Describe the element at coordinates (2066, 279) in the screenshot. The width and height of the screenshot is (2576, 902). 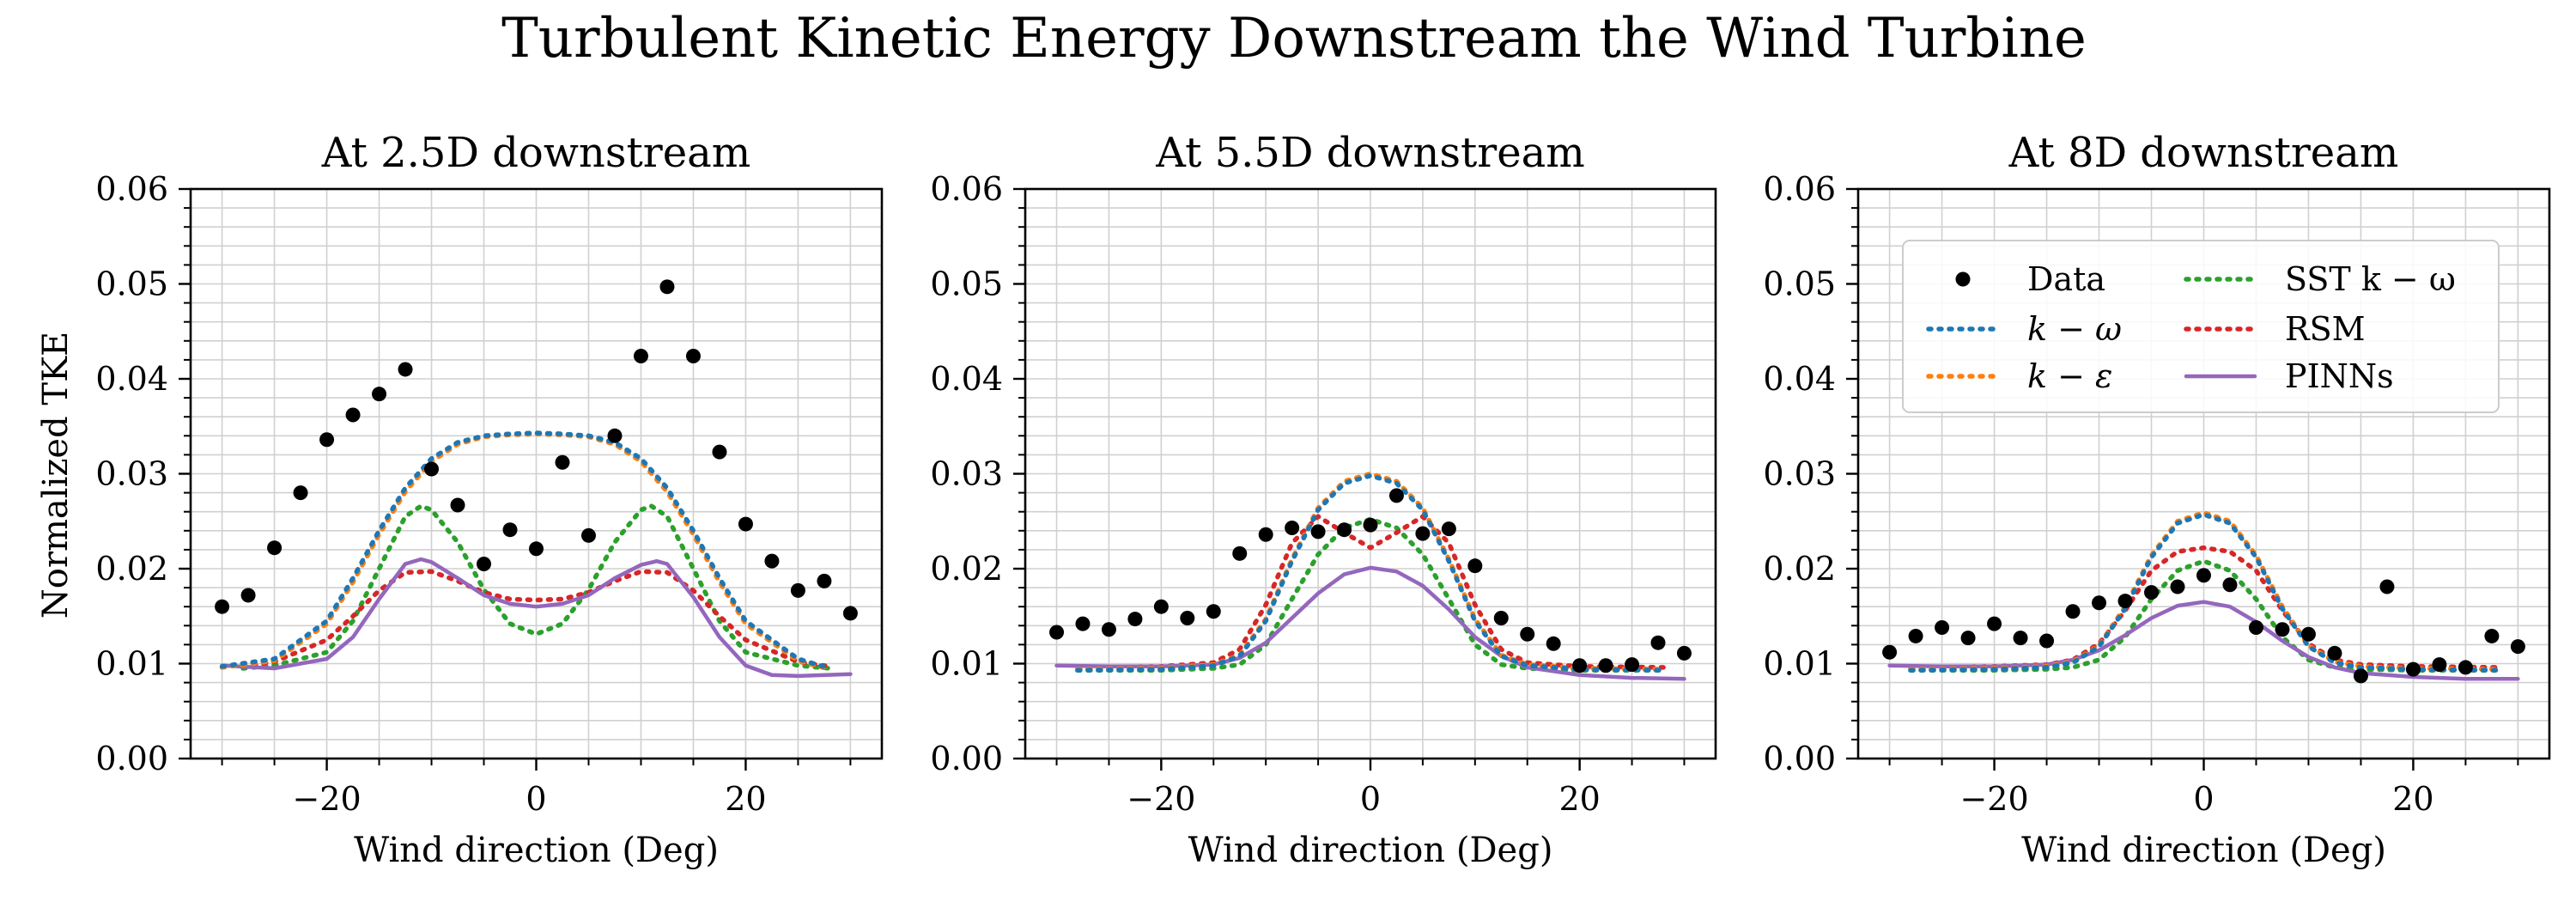
I see `legend-label: Data` at that location.